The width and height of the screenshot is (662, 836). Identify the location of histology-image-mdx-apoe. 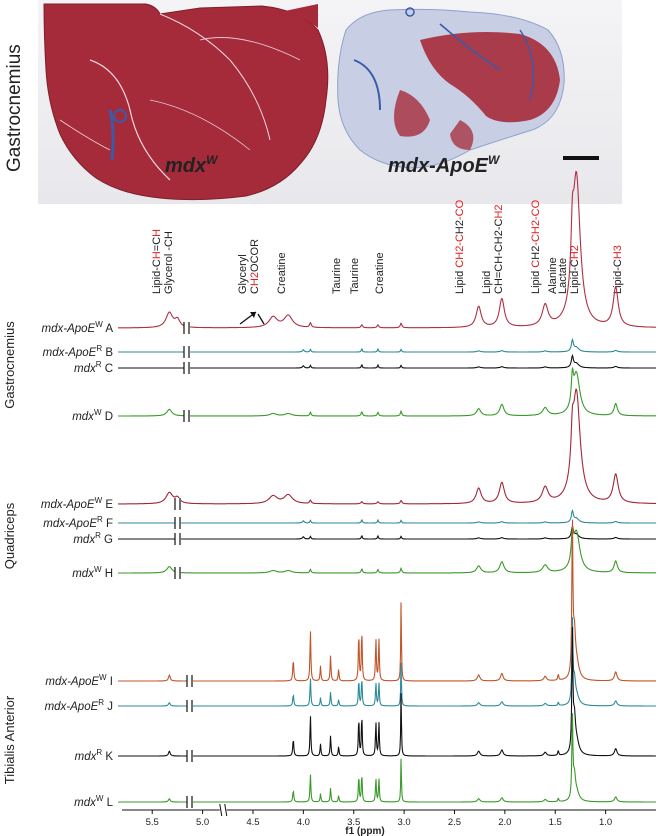
(451, 88).